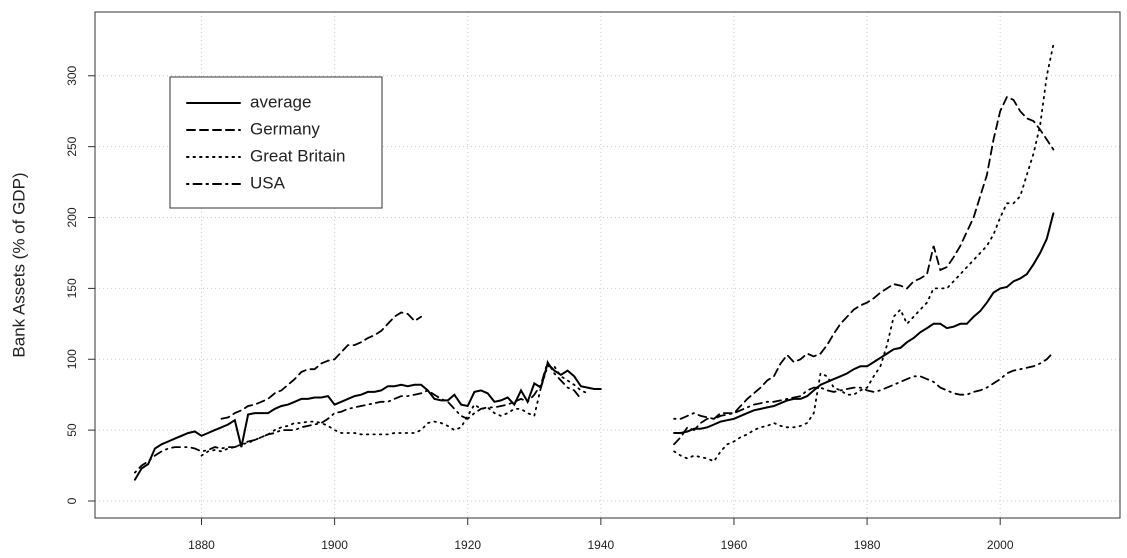 The height and width of the screenshot is (558, 1127). What do you see at coordinates (72, 75) in the screenshot?
I see `y-tick-label: 300` at bounding box center [72, 75].